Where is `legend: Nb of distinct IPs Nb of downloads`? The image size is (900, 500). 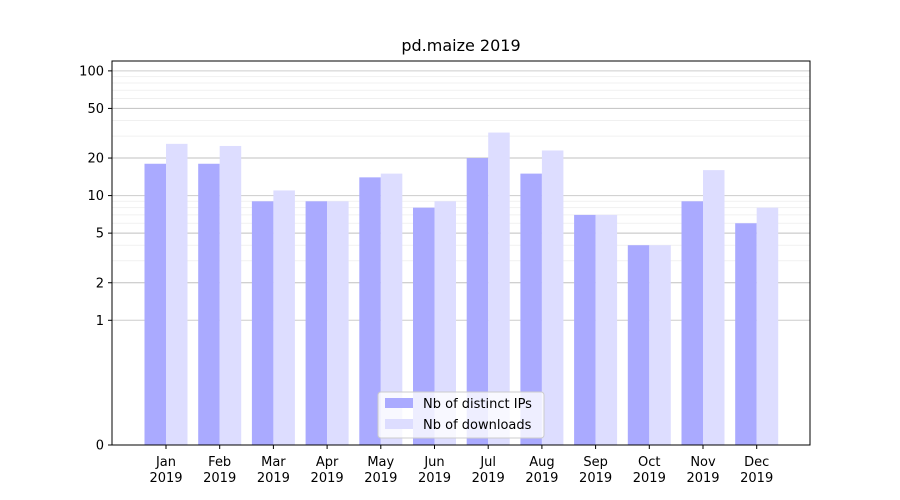 legend: Nb of distinct IPs Nb of downloads is located at coordinates (461, 415).